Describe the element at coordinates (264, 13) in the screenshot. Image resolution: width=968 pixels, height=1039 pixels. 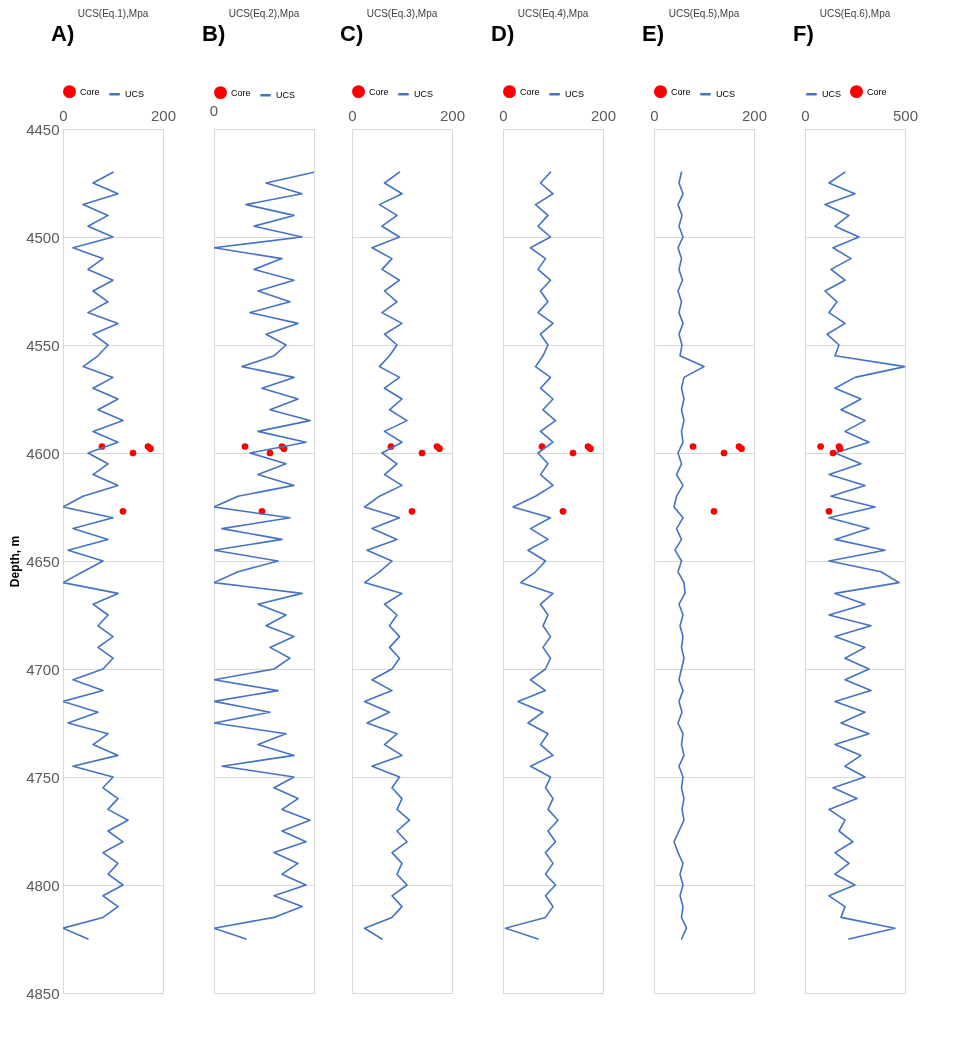
I see `chart-title: UCS(Eq.2),Mpa` at that location.